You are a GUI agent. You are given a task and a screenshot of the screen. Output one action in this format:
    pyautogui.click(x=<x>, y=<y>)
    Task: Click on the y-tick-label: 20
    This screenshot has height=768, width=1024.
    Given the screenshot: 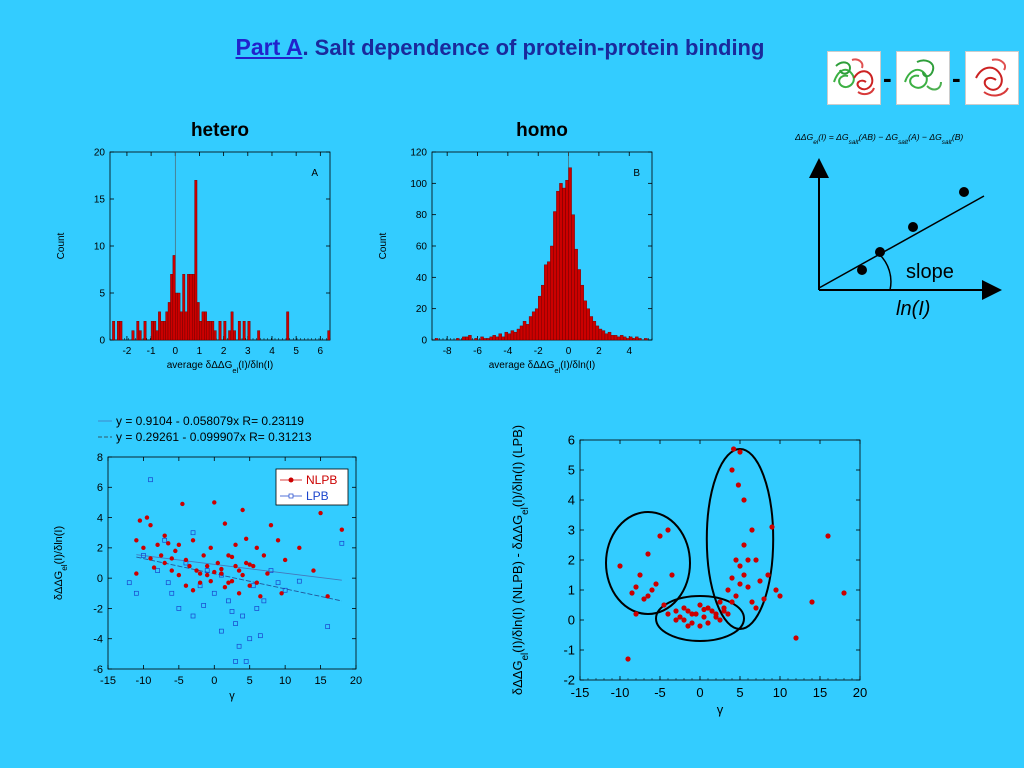 What is the action you would take?
    pyautogui.click(x=100, y=153)
    